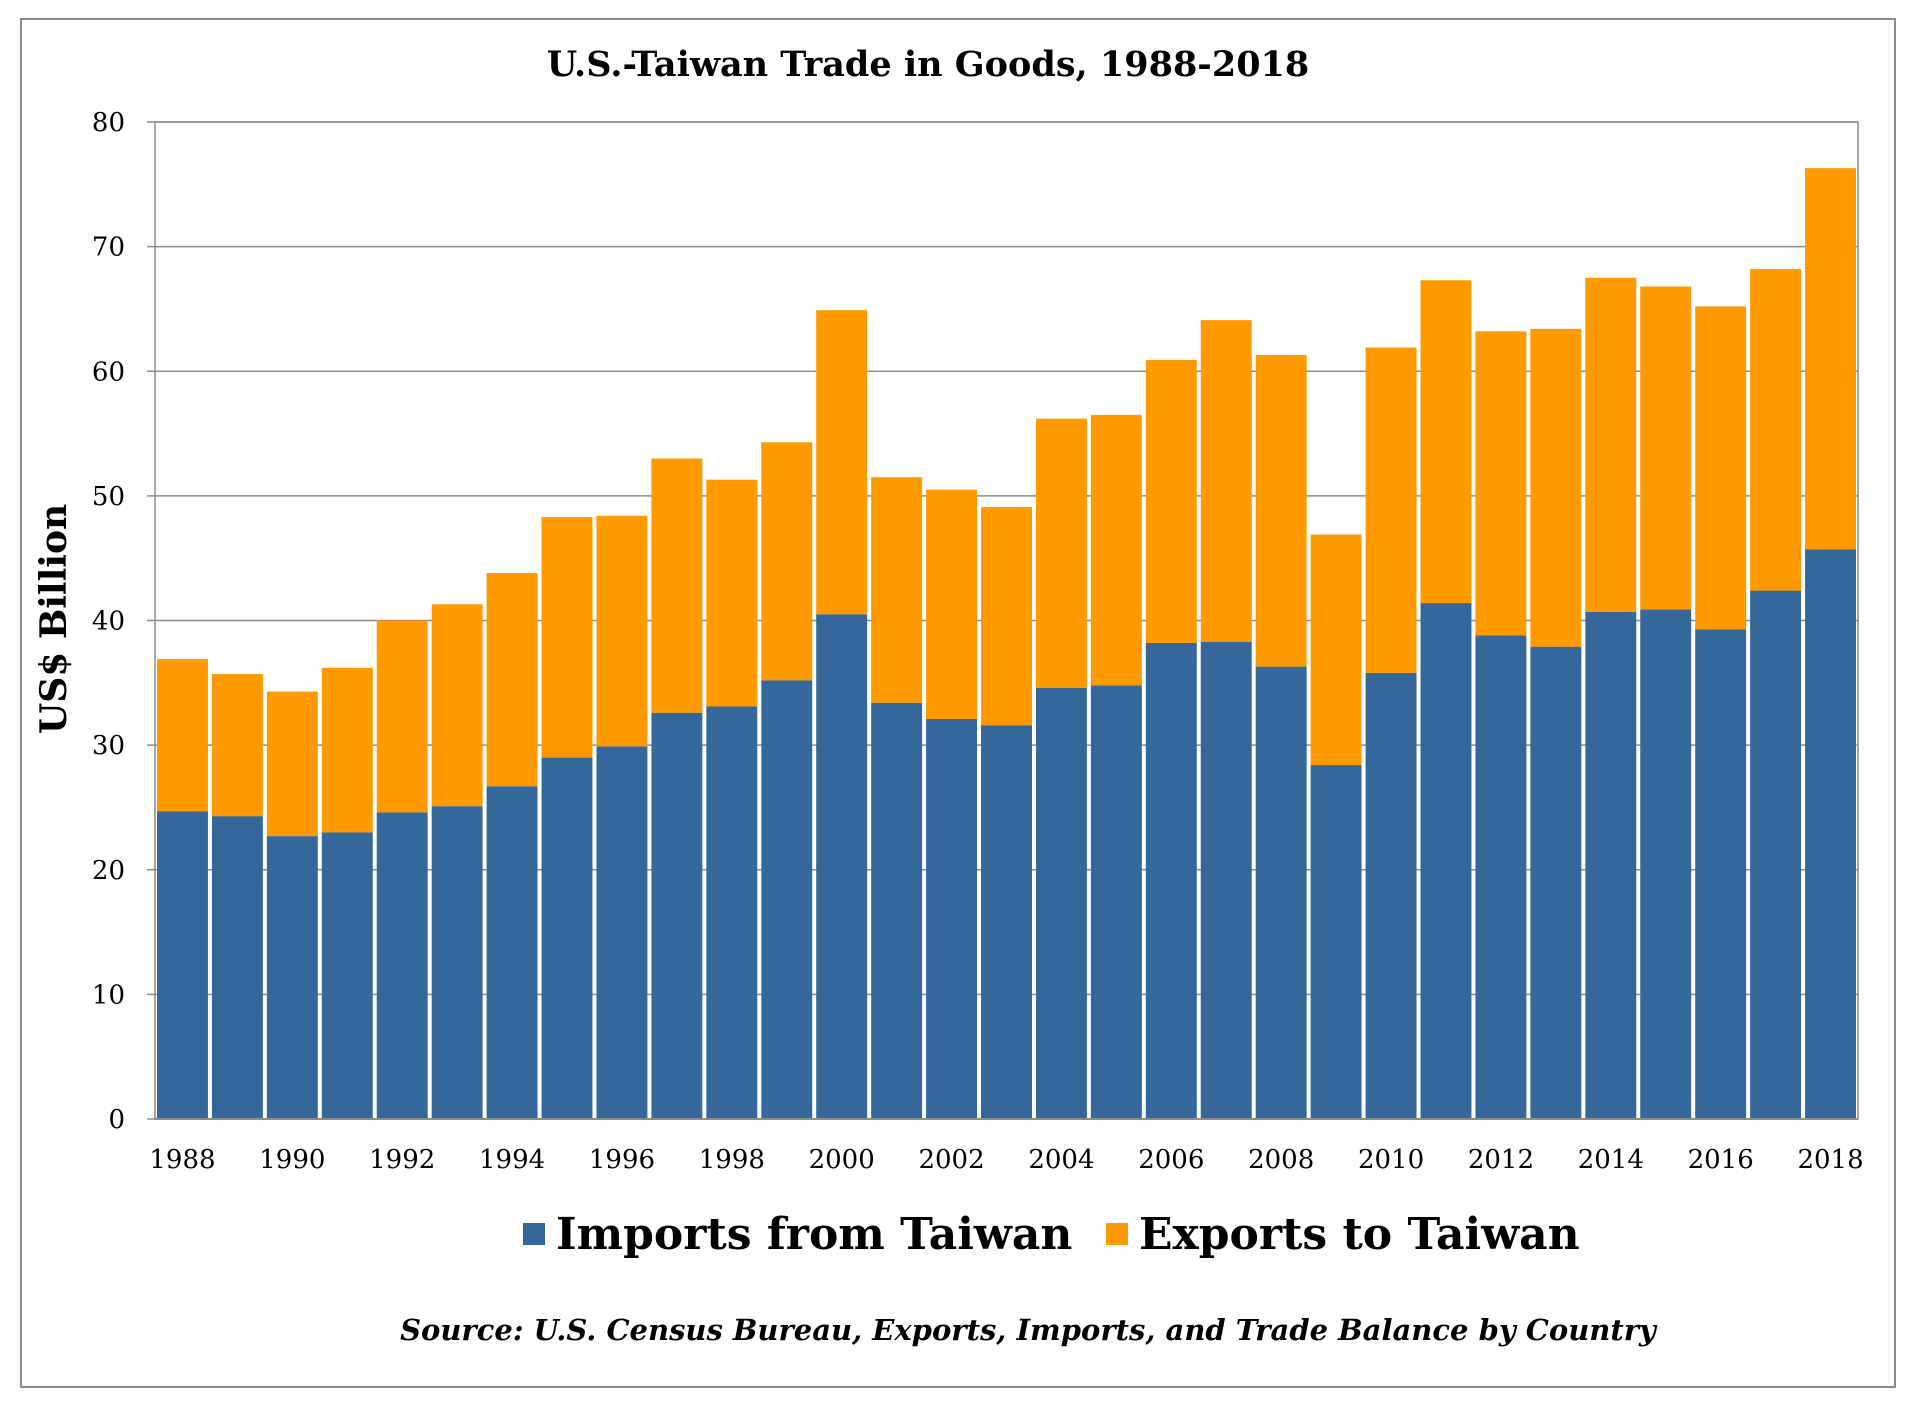 Image resolution: width=1920 pixels, height=1402 pixels. I want to click on bar-imports-2000, so click(842, 866).